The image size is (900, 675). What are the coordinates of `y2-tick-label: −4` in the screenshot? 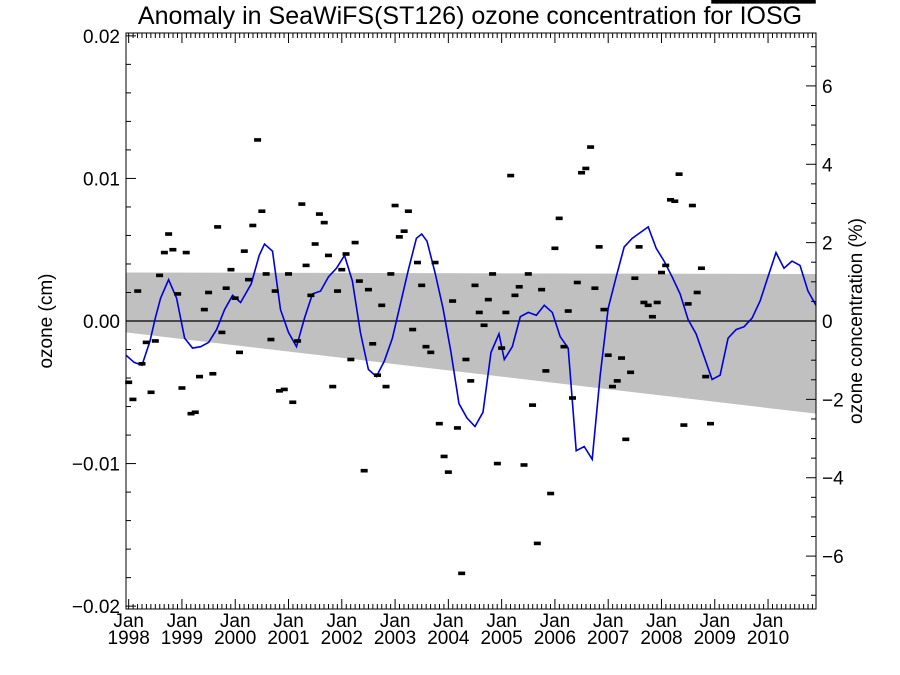 It's located at (833, 479).